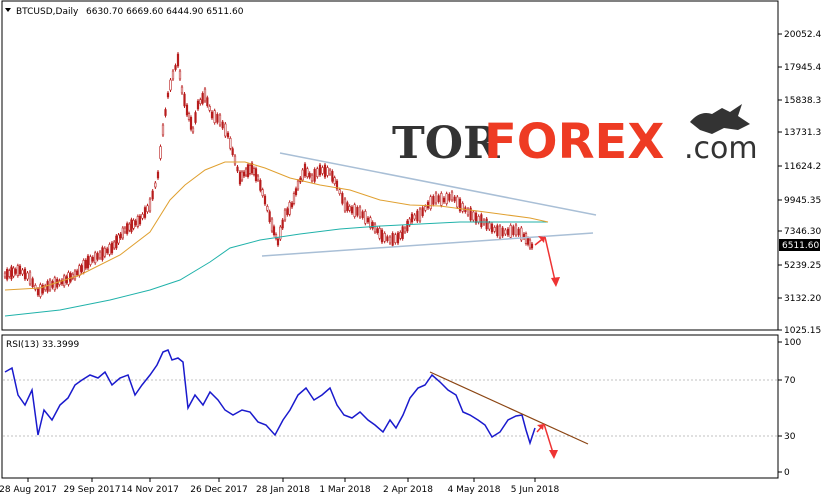  What do you see at coordinates (345, 490) in the screenshot?
I see `x-axis-label: 1 Mar 2018` at bounding box center [345, 490].